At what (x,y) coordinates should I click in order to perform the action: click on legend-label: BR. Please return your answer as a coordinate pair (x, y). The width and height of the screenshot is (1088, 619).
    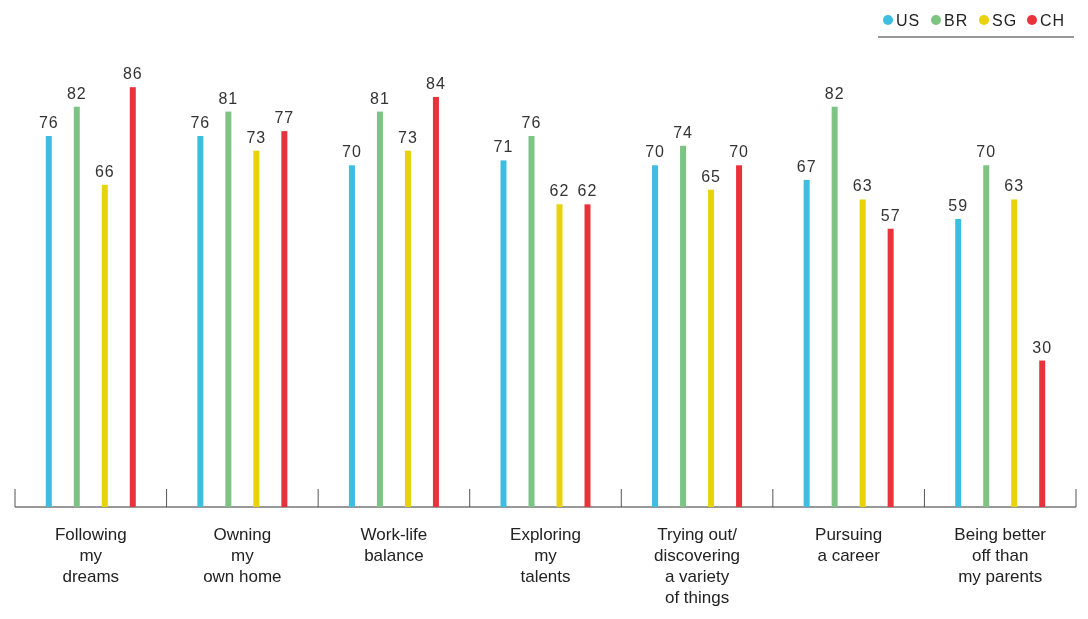
    Looking at the image, I should click on (956, 20).